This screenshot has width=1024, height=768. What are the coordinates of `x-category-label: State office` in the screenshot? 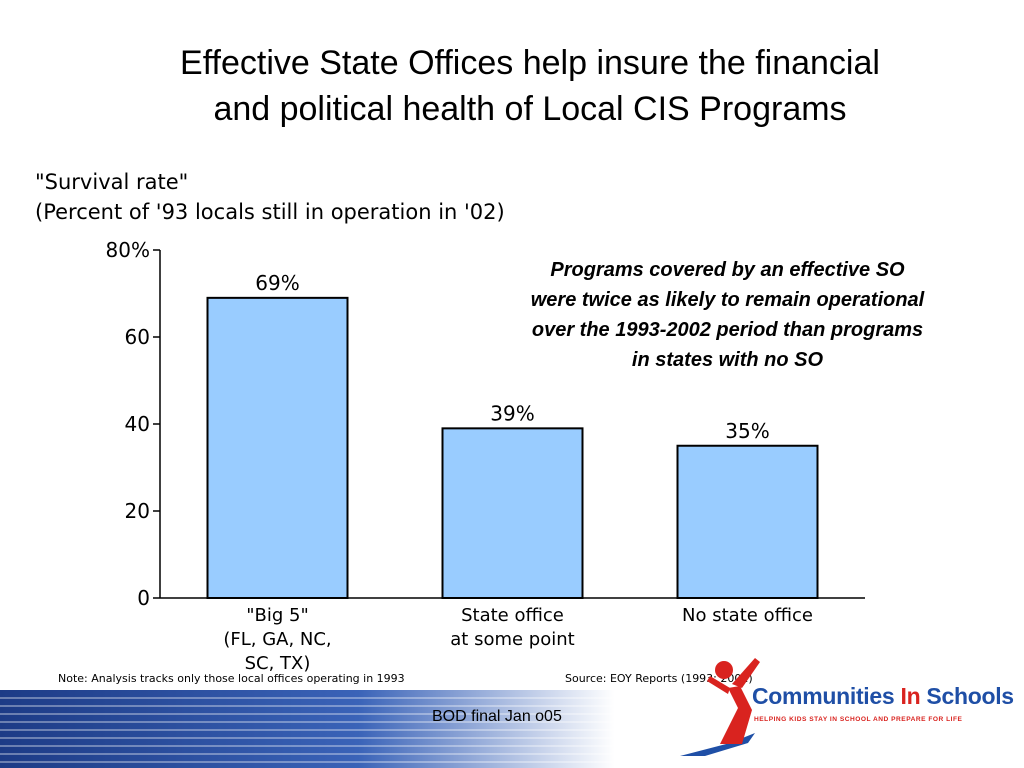 It's located at (512, 615).